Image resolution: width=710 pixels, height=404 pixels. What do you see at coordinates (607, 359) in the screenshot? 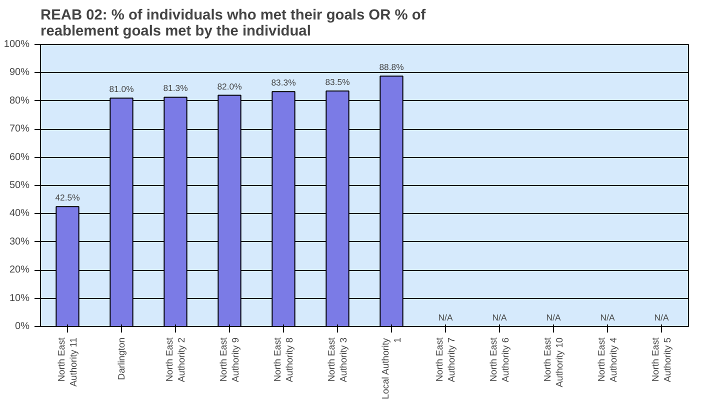
I see `x-tick-label: North East Authority 4` at bounding box center [607, 359].